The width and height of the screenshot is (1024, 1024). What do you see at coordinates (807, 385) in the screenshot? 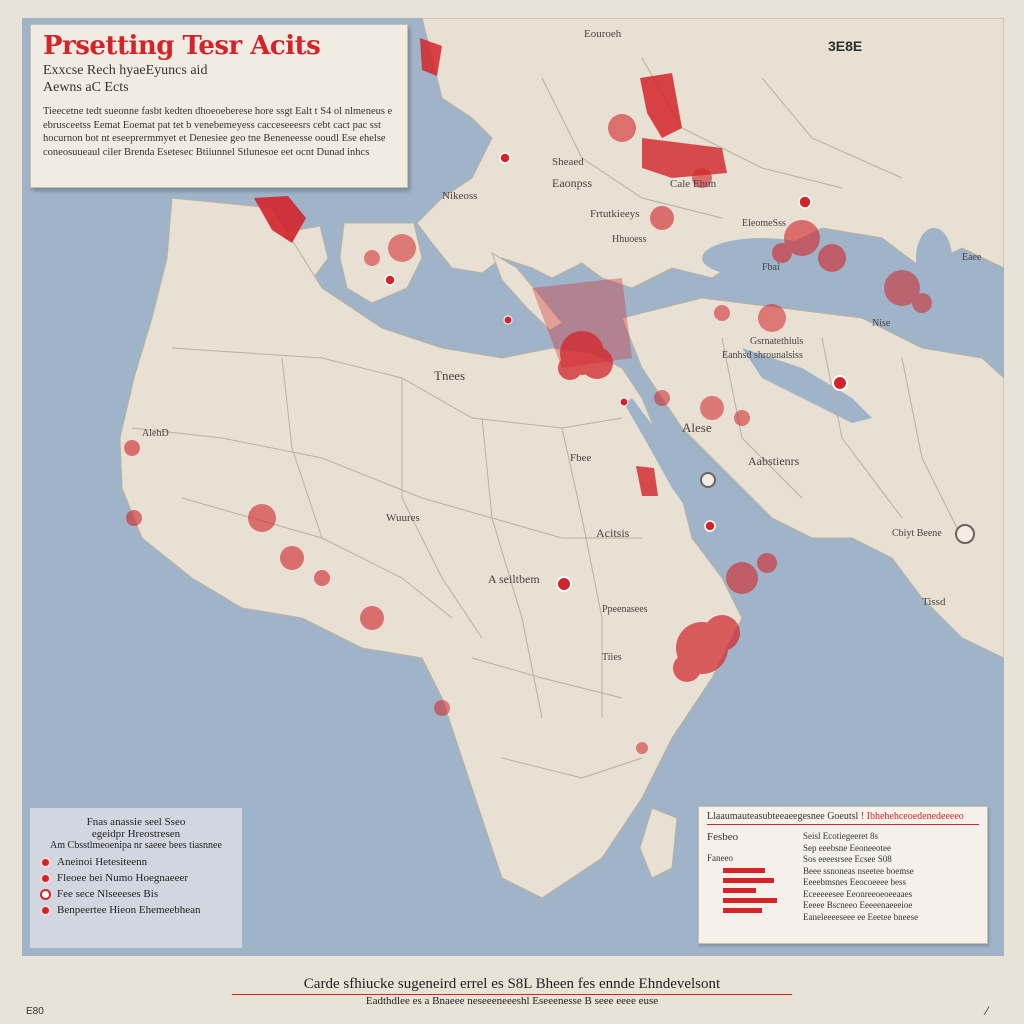
I see `persian-gulf` at bounding box center [807, 385].